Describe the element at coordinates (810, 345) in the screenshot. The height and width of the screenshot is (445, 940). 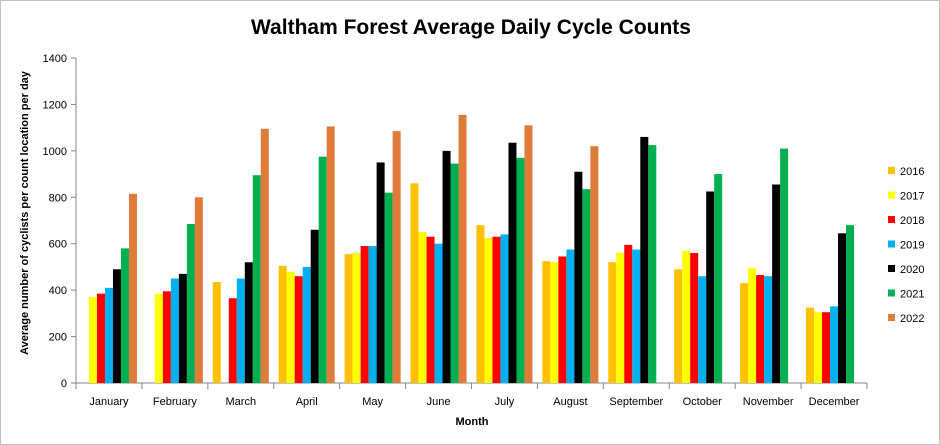
I see `bar-2016-december` at that location.